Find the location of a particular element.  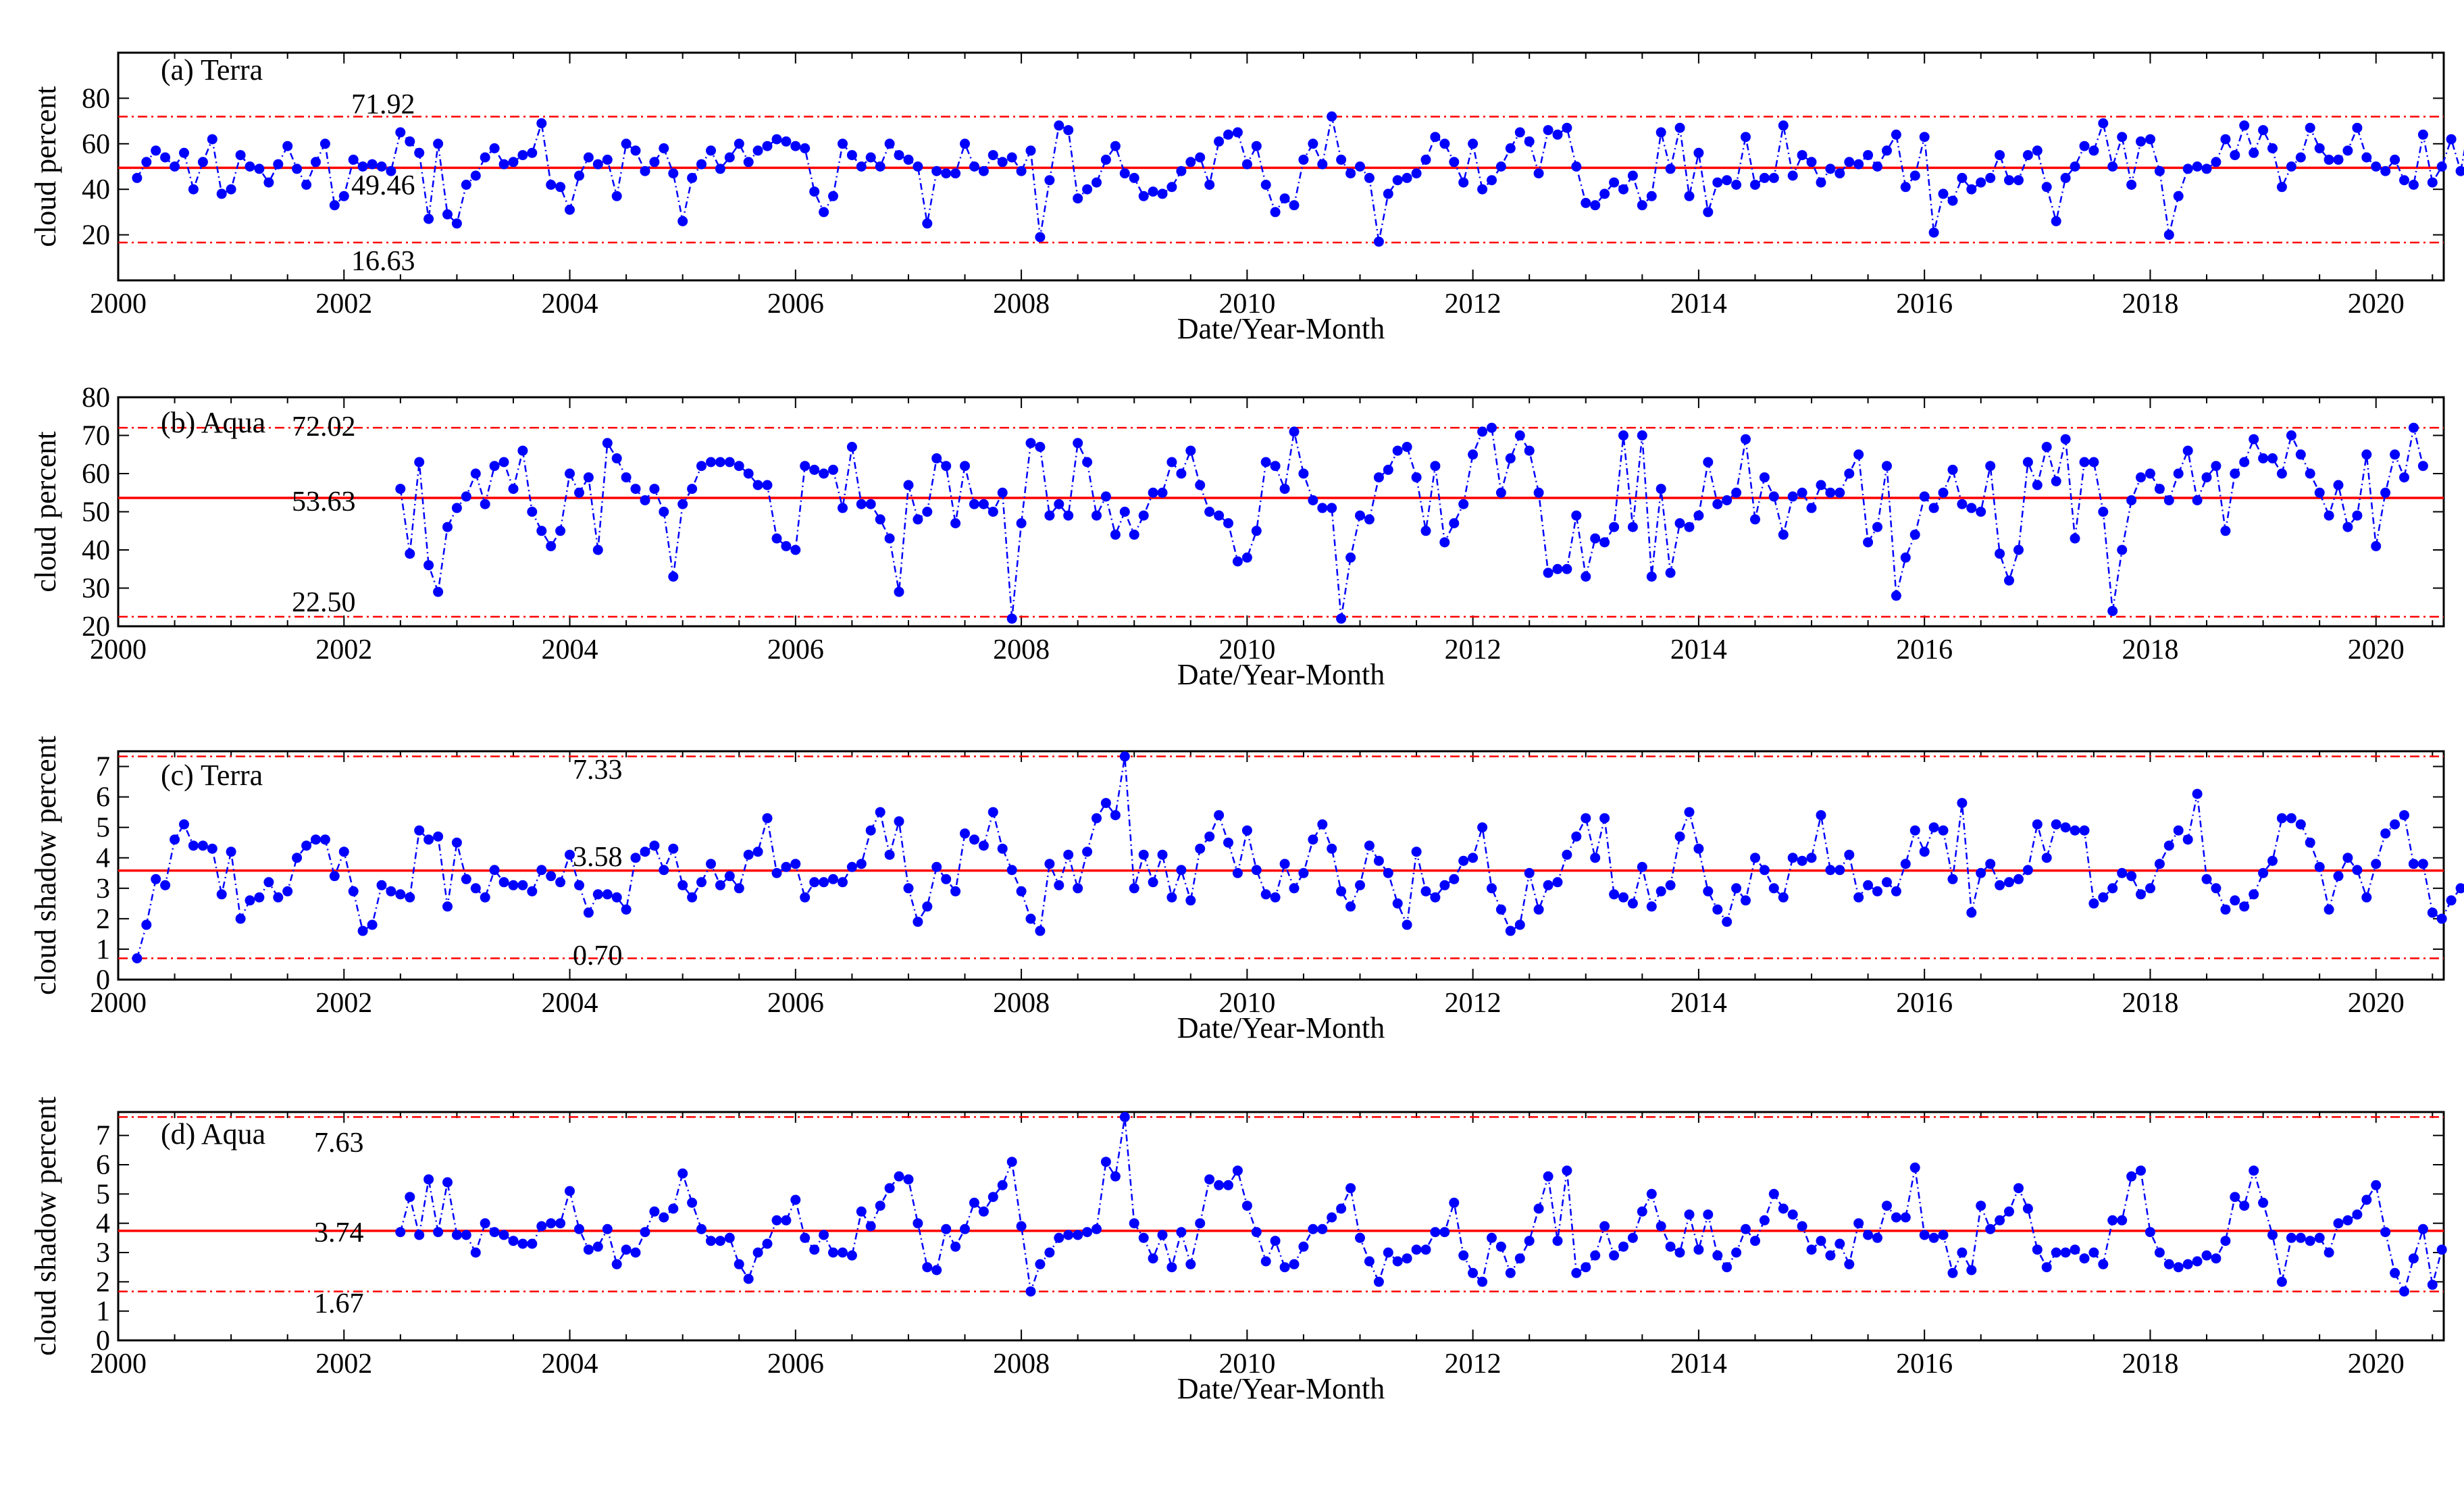

panel-d-x-tick-label: 2012 is located at coordinates (1473, 1364).